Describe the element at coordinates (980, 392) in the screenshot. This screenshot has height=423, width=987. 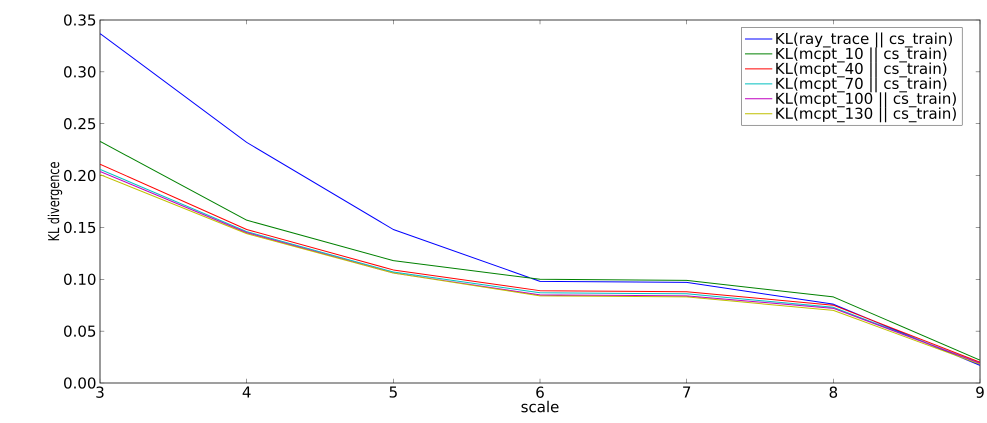
I see `x-tick-label: 9` at that location.